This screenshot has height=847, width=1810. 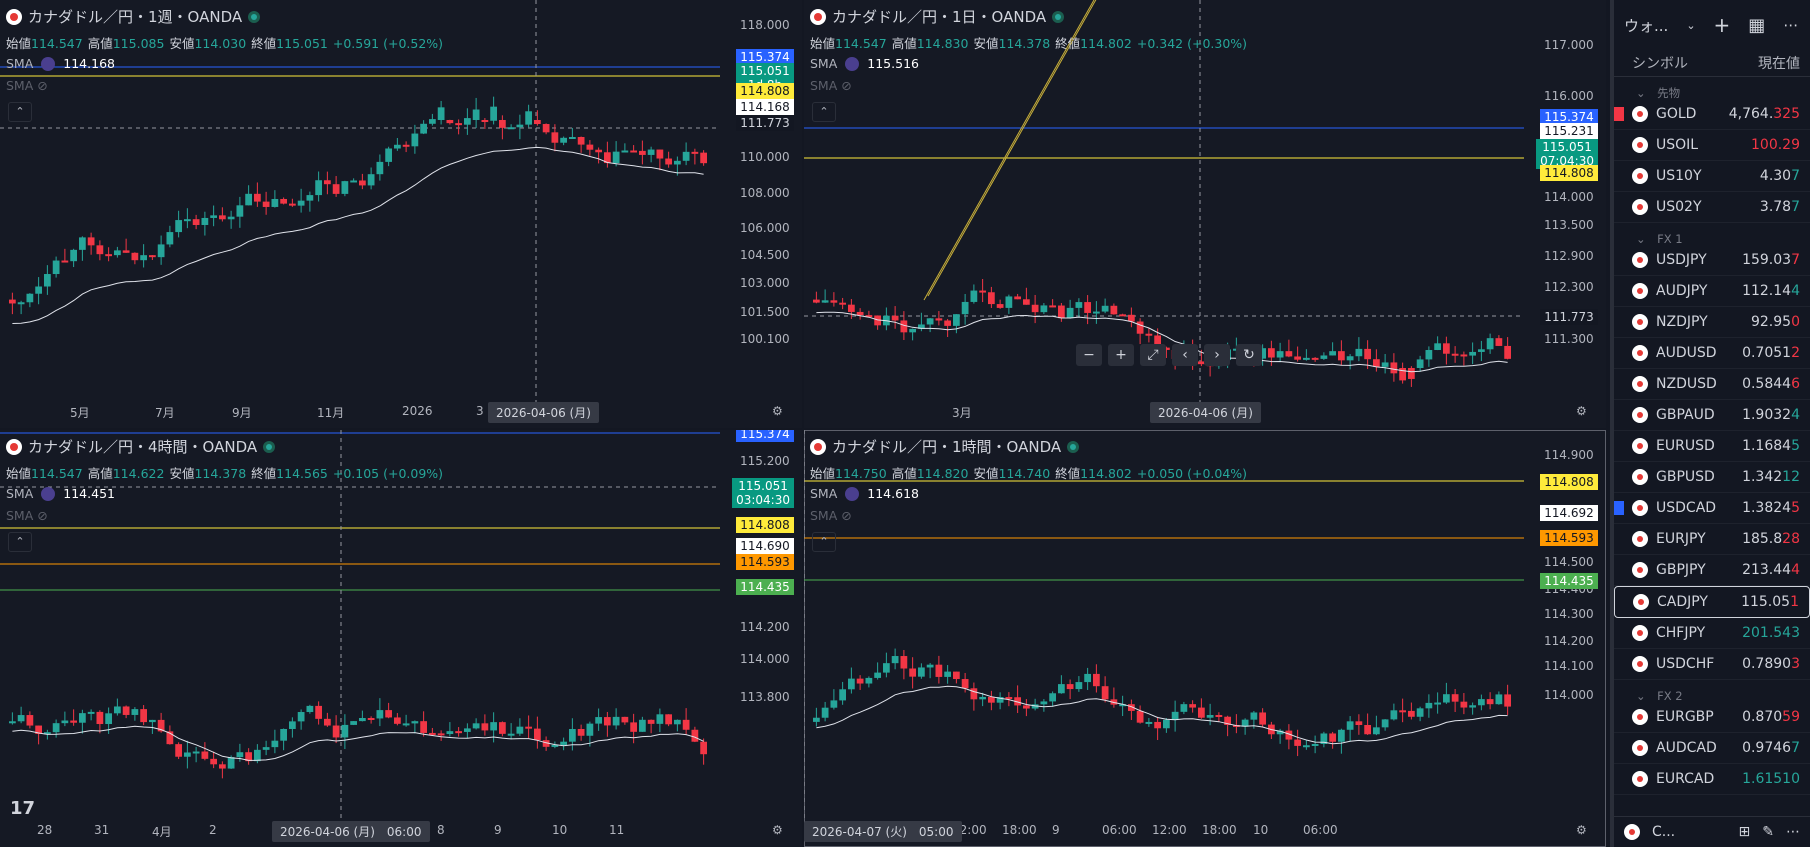 I want to click on price-label-value: 114.435, so click(x=765, y=587).